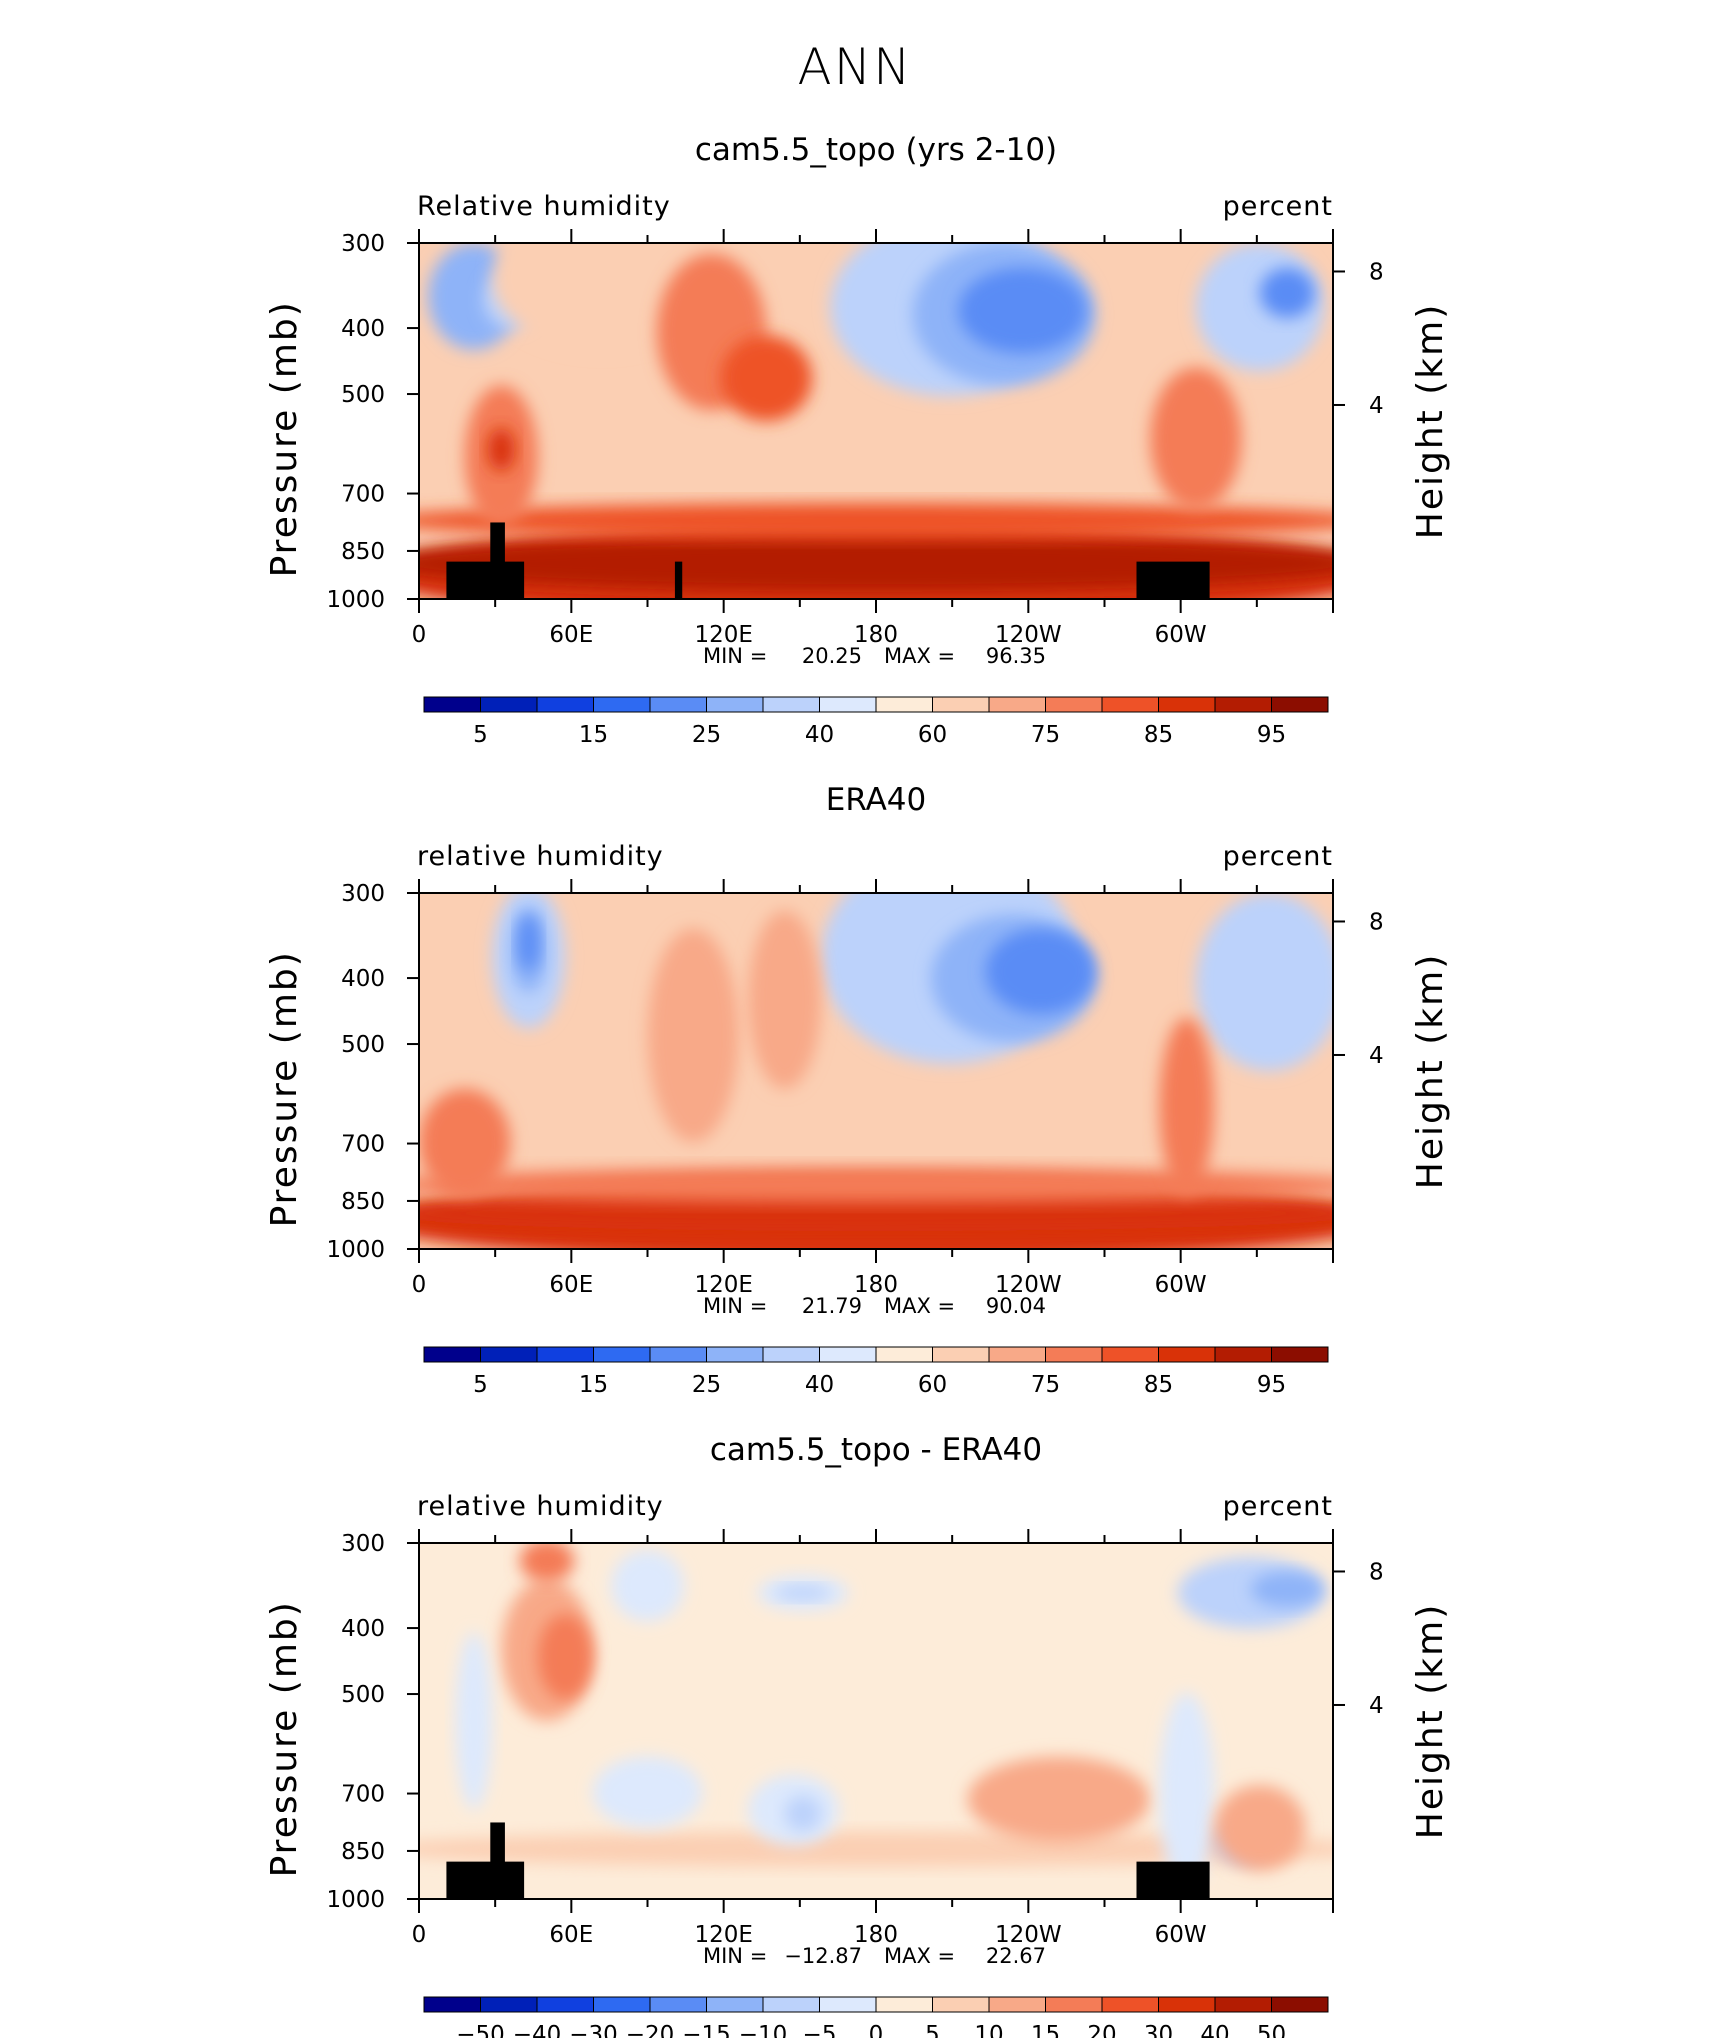 Image resolution: width=1710 pixels, height=2038 pixels. I want to click on max-value: 90.04, so click(1016, 1306).